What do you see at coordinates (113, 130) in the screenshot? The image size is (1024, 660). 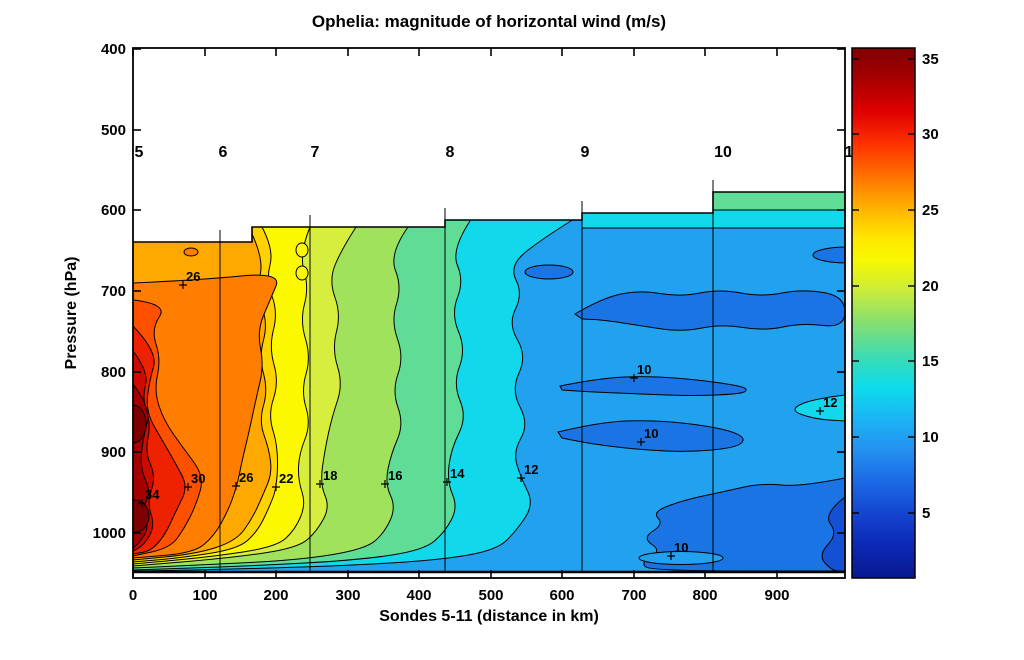 I see `y-tick-label: 500` at bounding box center [113, 130].